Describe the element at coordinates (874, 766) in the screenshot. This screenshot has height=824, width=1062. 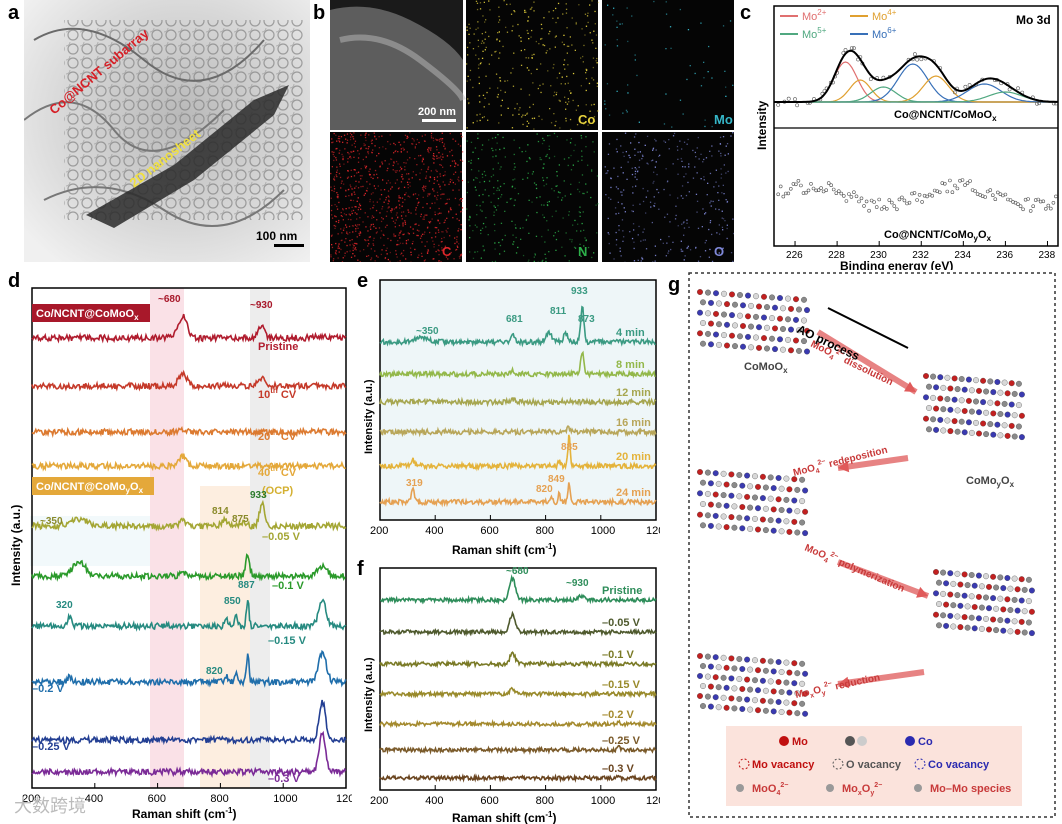
I see `schematic-legend-box` at that location.